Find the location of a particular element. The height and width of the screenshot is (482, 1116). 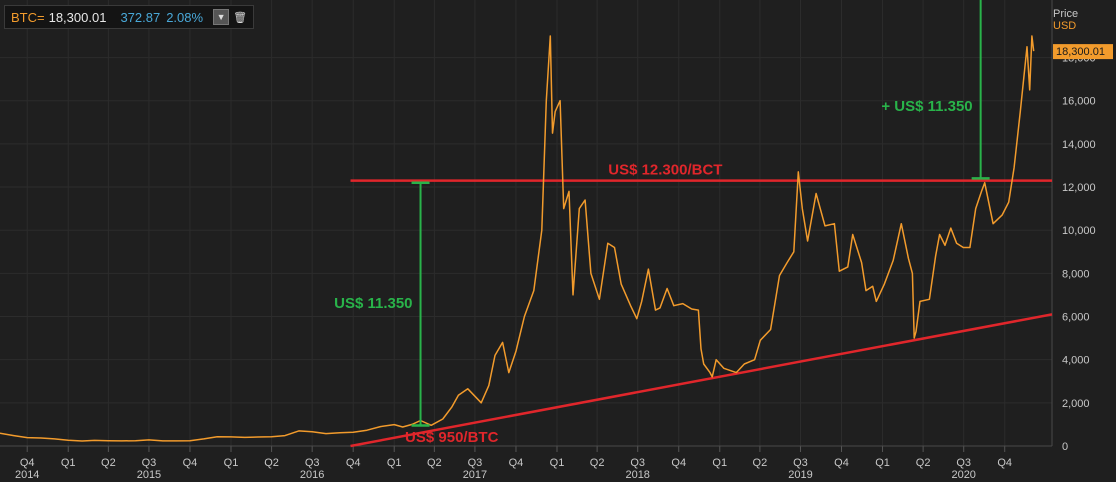

y-tick-label: 16,000 is located at coordinates (1079, 102).